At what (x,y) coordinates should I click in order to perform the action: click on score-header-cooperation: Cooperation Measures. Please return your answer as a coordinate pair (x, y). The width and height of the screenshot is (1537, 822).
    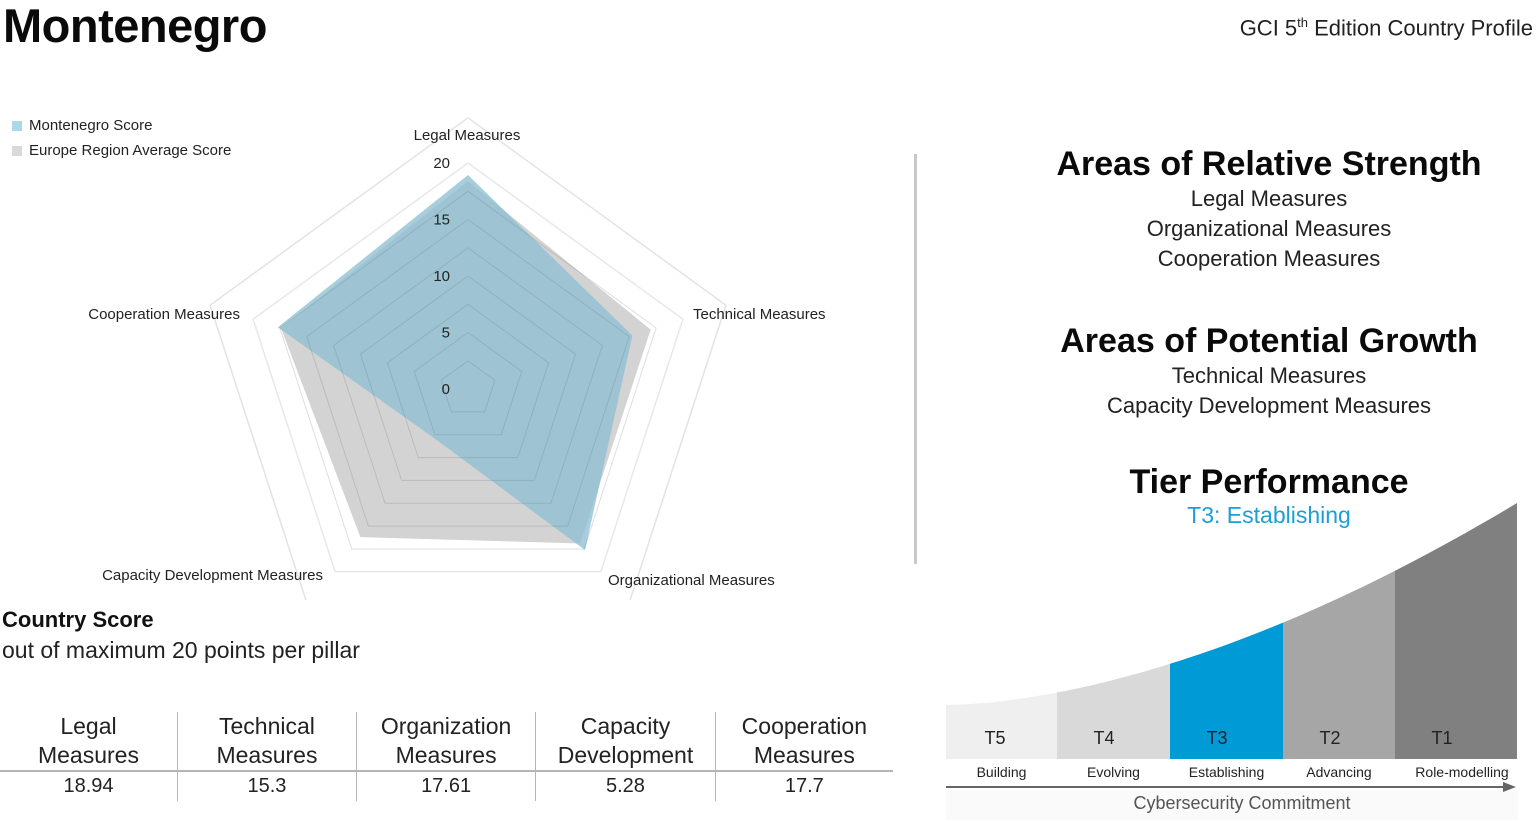
    Looking at the image, I should click on (803, 742).